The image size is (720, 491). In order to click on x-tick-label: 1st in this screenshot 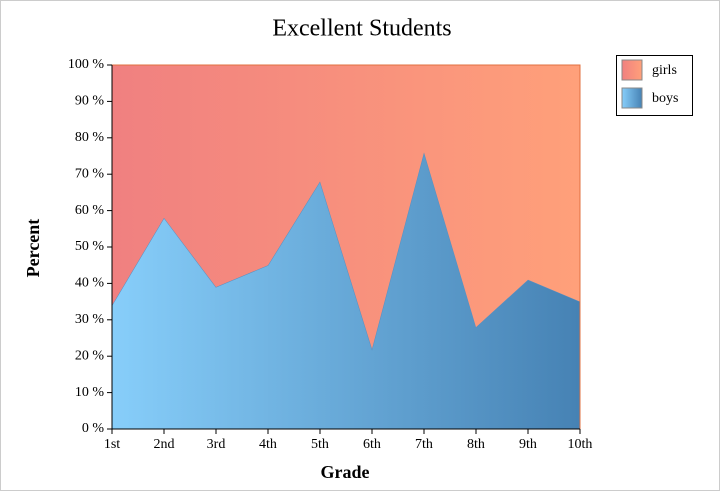, I will do `click(112, 444)`.